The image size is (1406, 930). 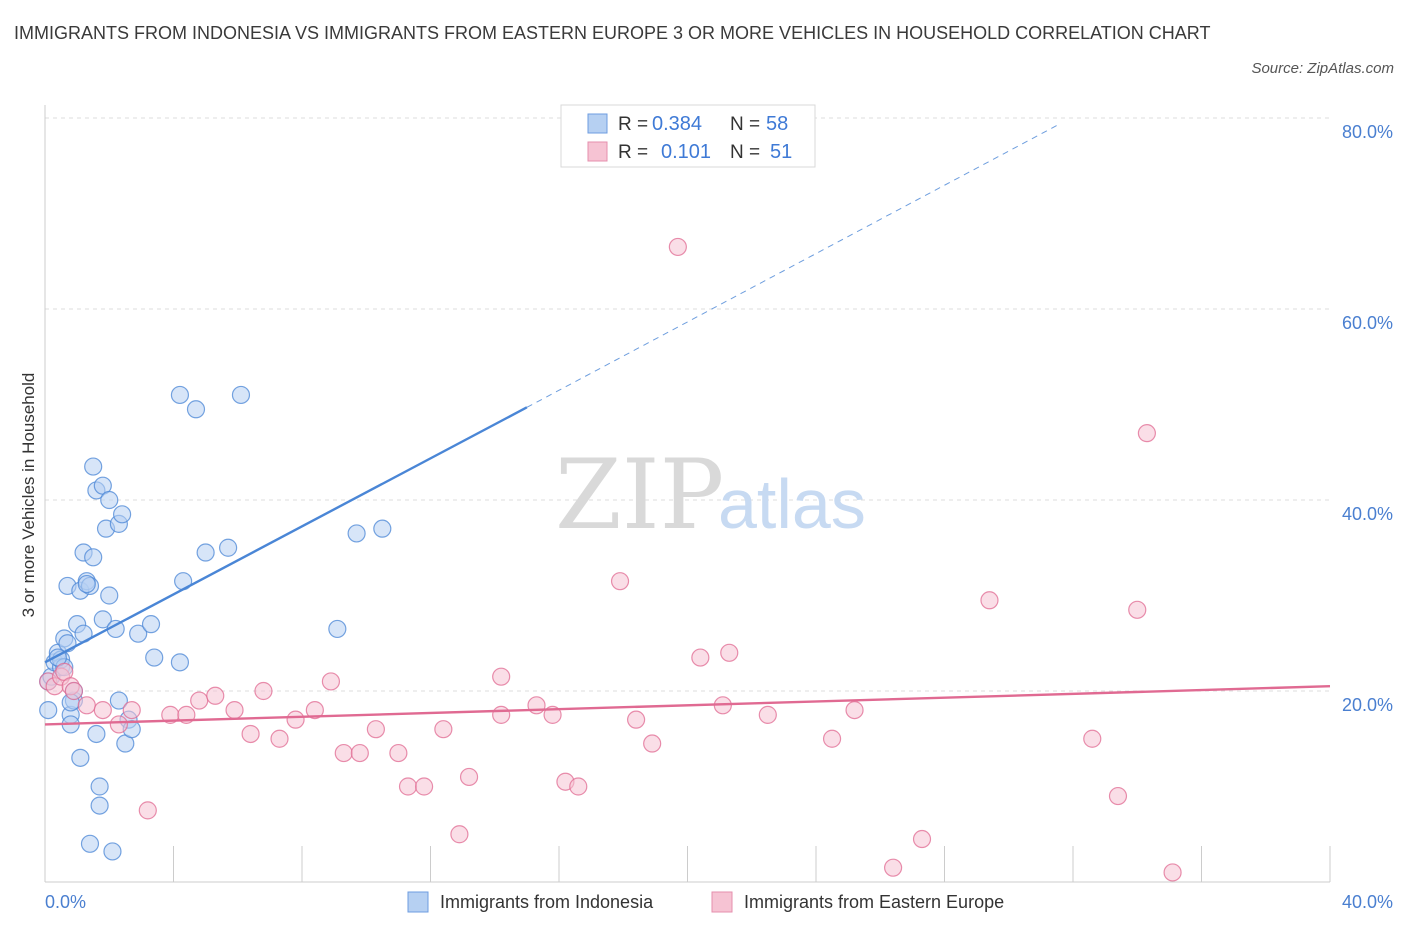 I want to click on watermark: ZIP atlas, so click(x=710, y=495).